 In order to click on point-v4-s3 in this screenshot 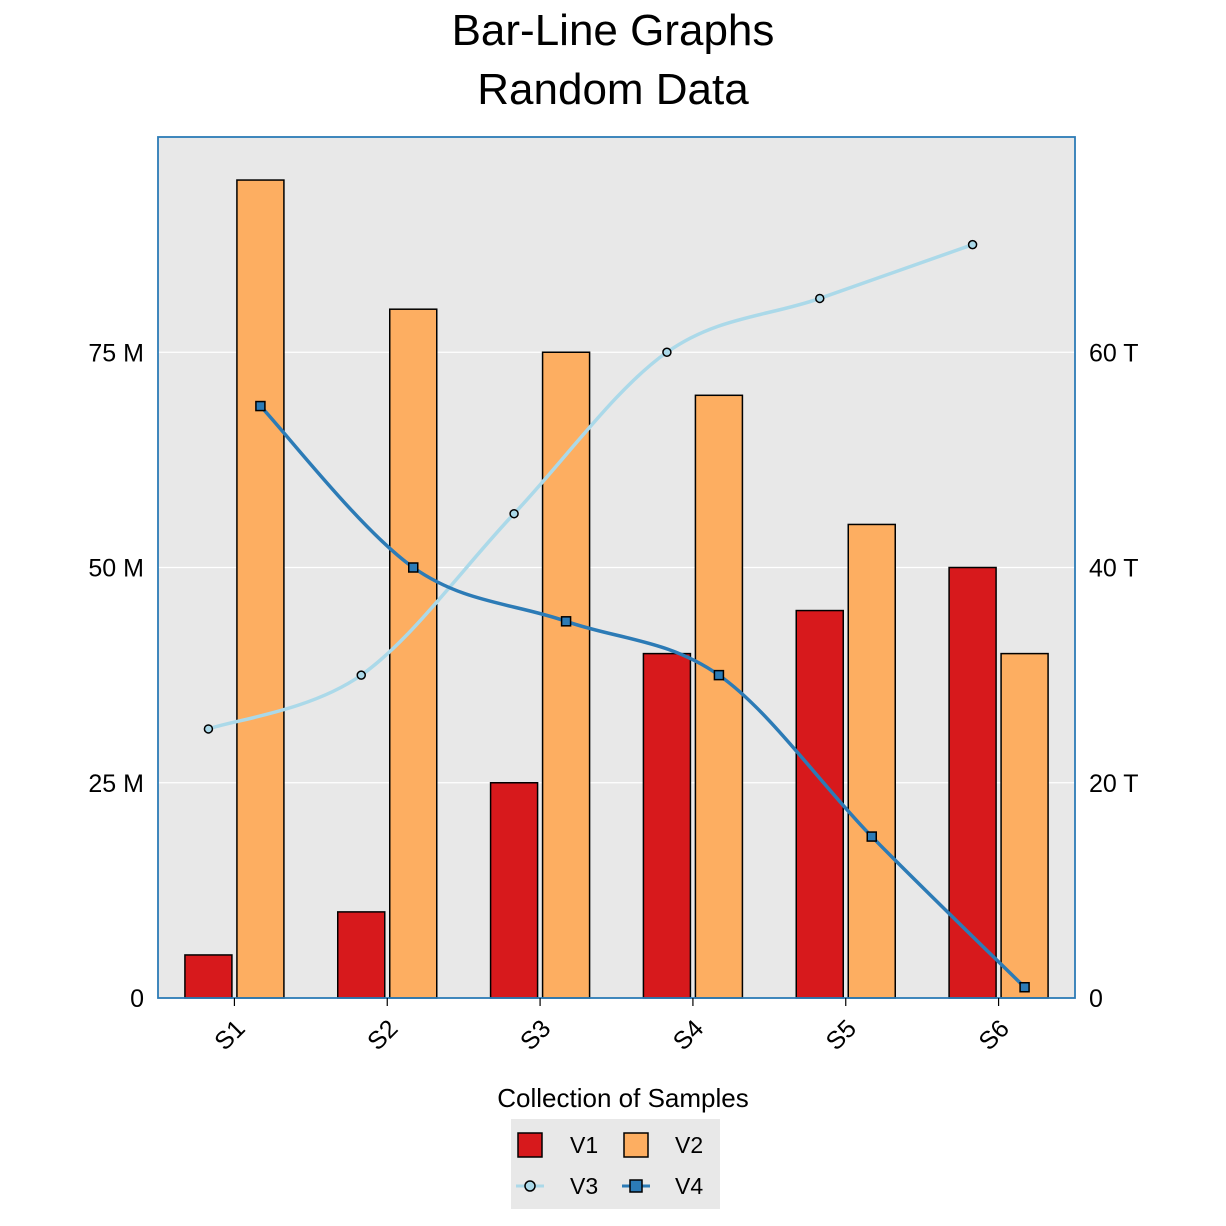, I will do `click(566, 621)`.